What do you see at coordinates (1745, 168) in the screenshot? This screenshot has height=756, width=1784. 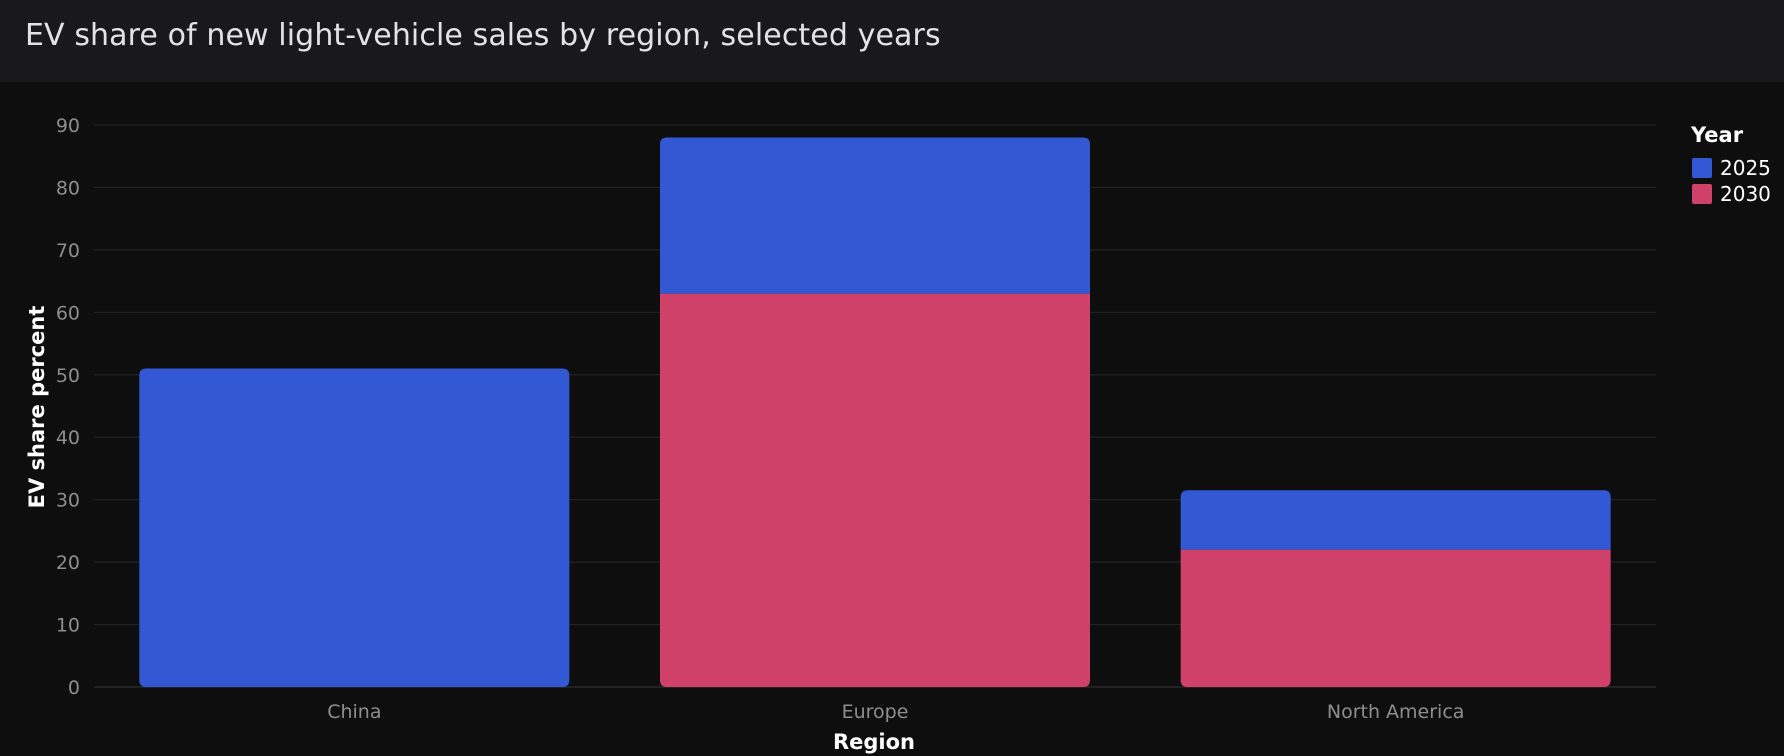 I see `legend-label-2025: 2025` at bounding box center [1745, 168].